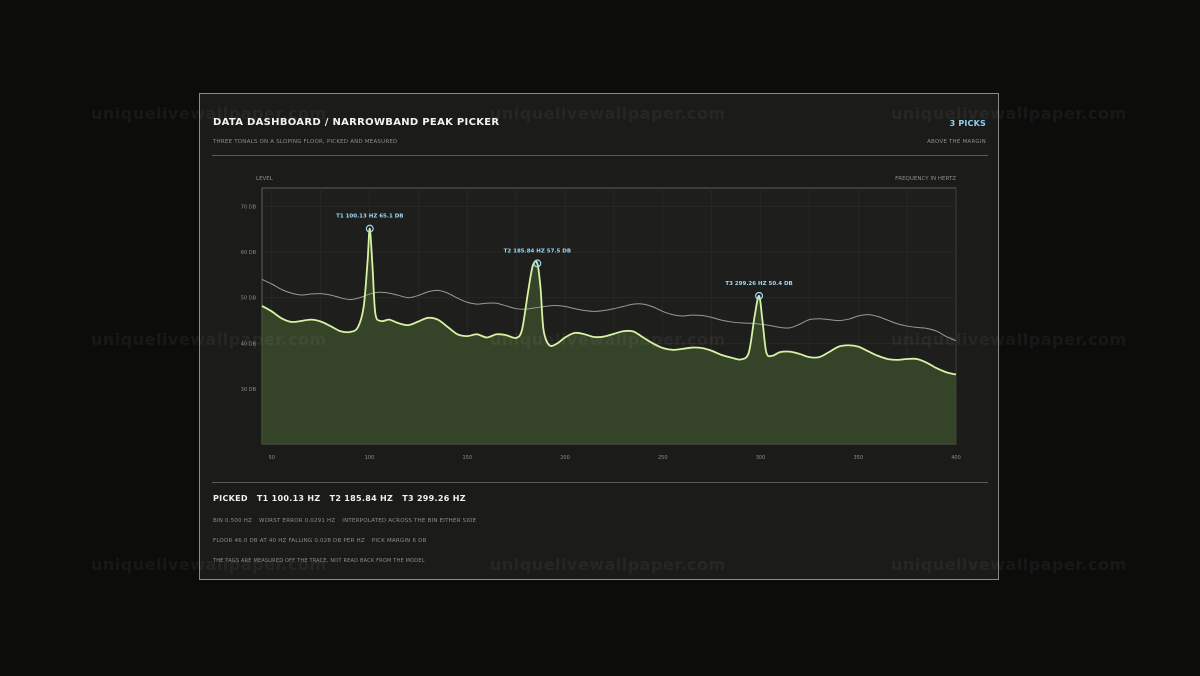  I want to click on pick-marker-t1, so click(369, 228).